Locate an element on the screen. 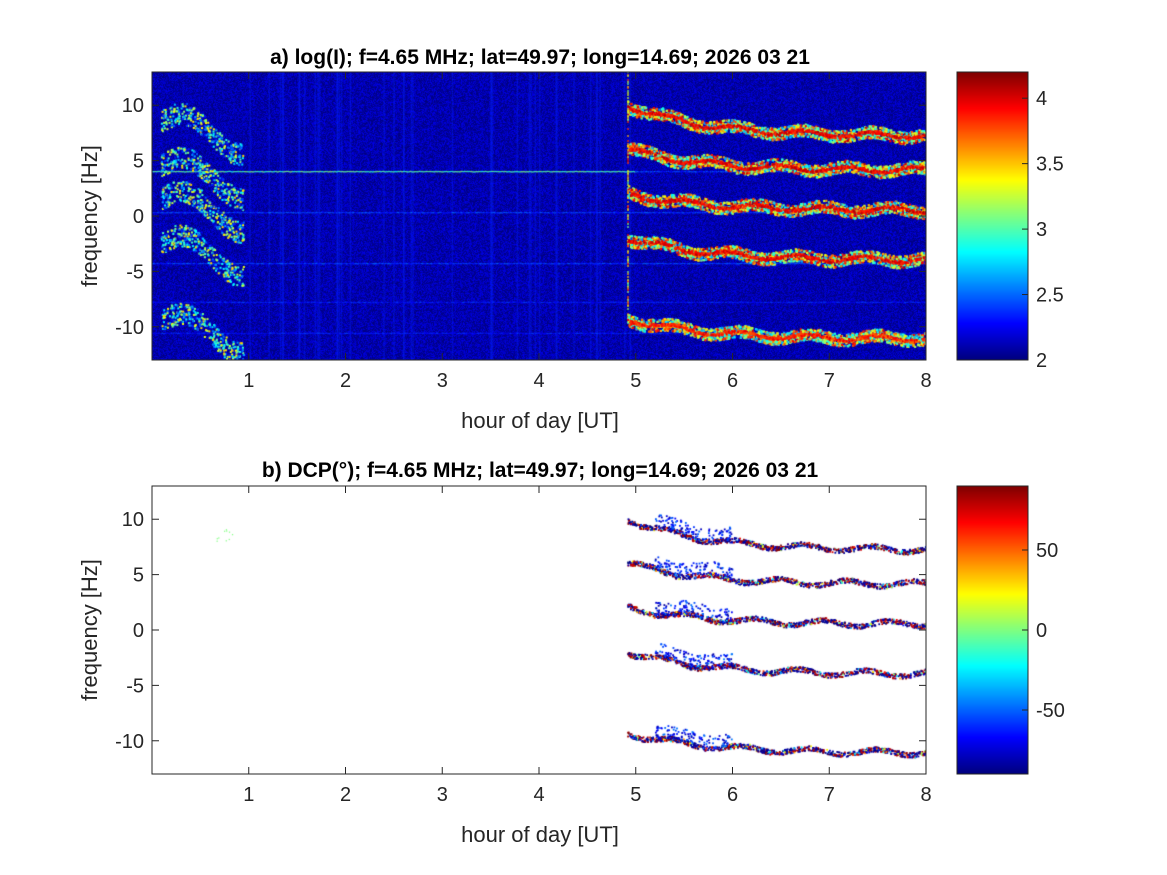  panel-a-colorbar-box is located at coordinates (992, 216).